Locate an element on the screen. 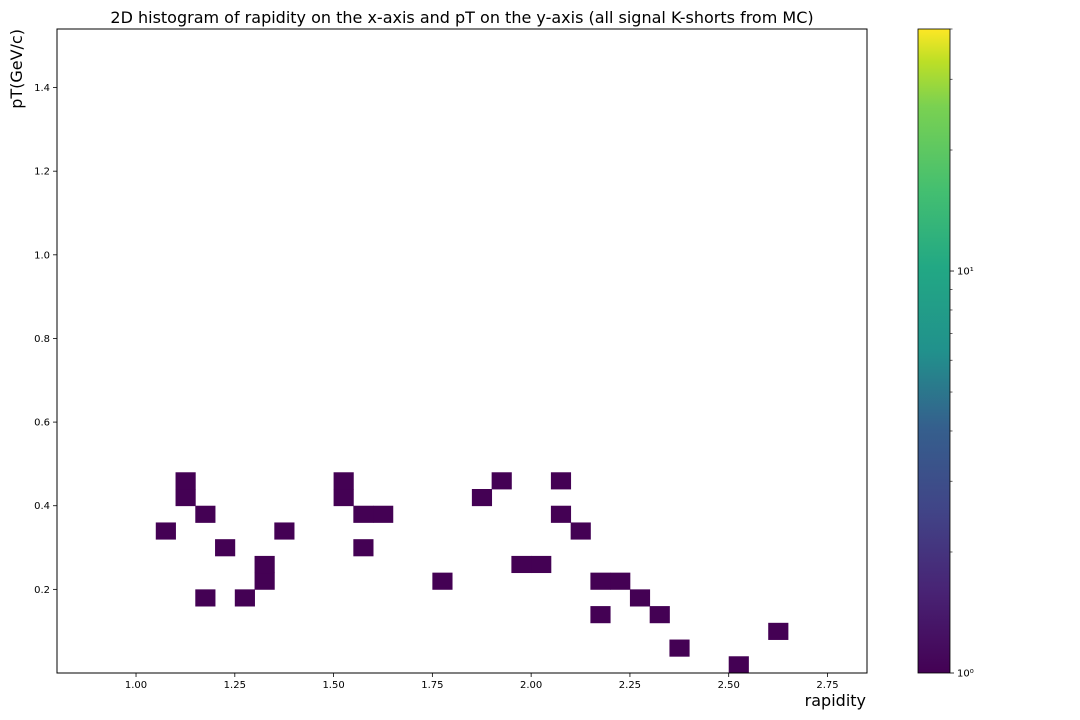 The height and width of the screenshot is (720, 1080). x-tick-label: 2.75 is located at coordinates (827, 685).